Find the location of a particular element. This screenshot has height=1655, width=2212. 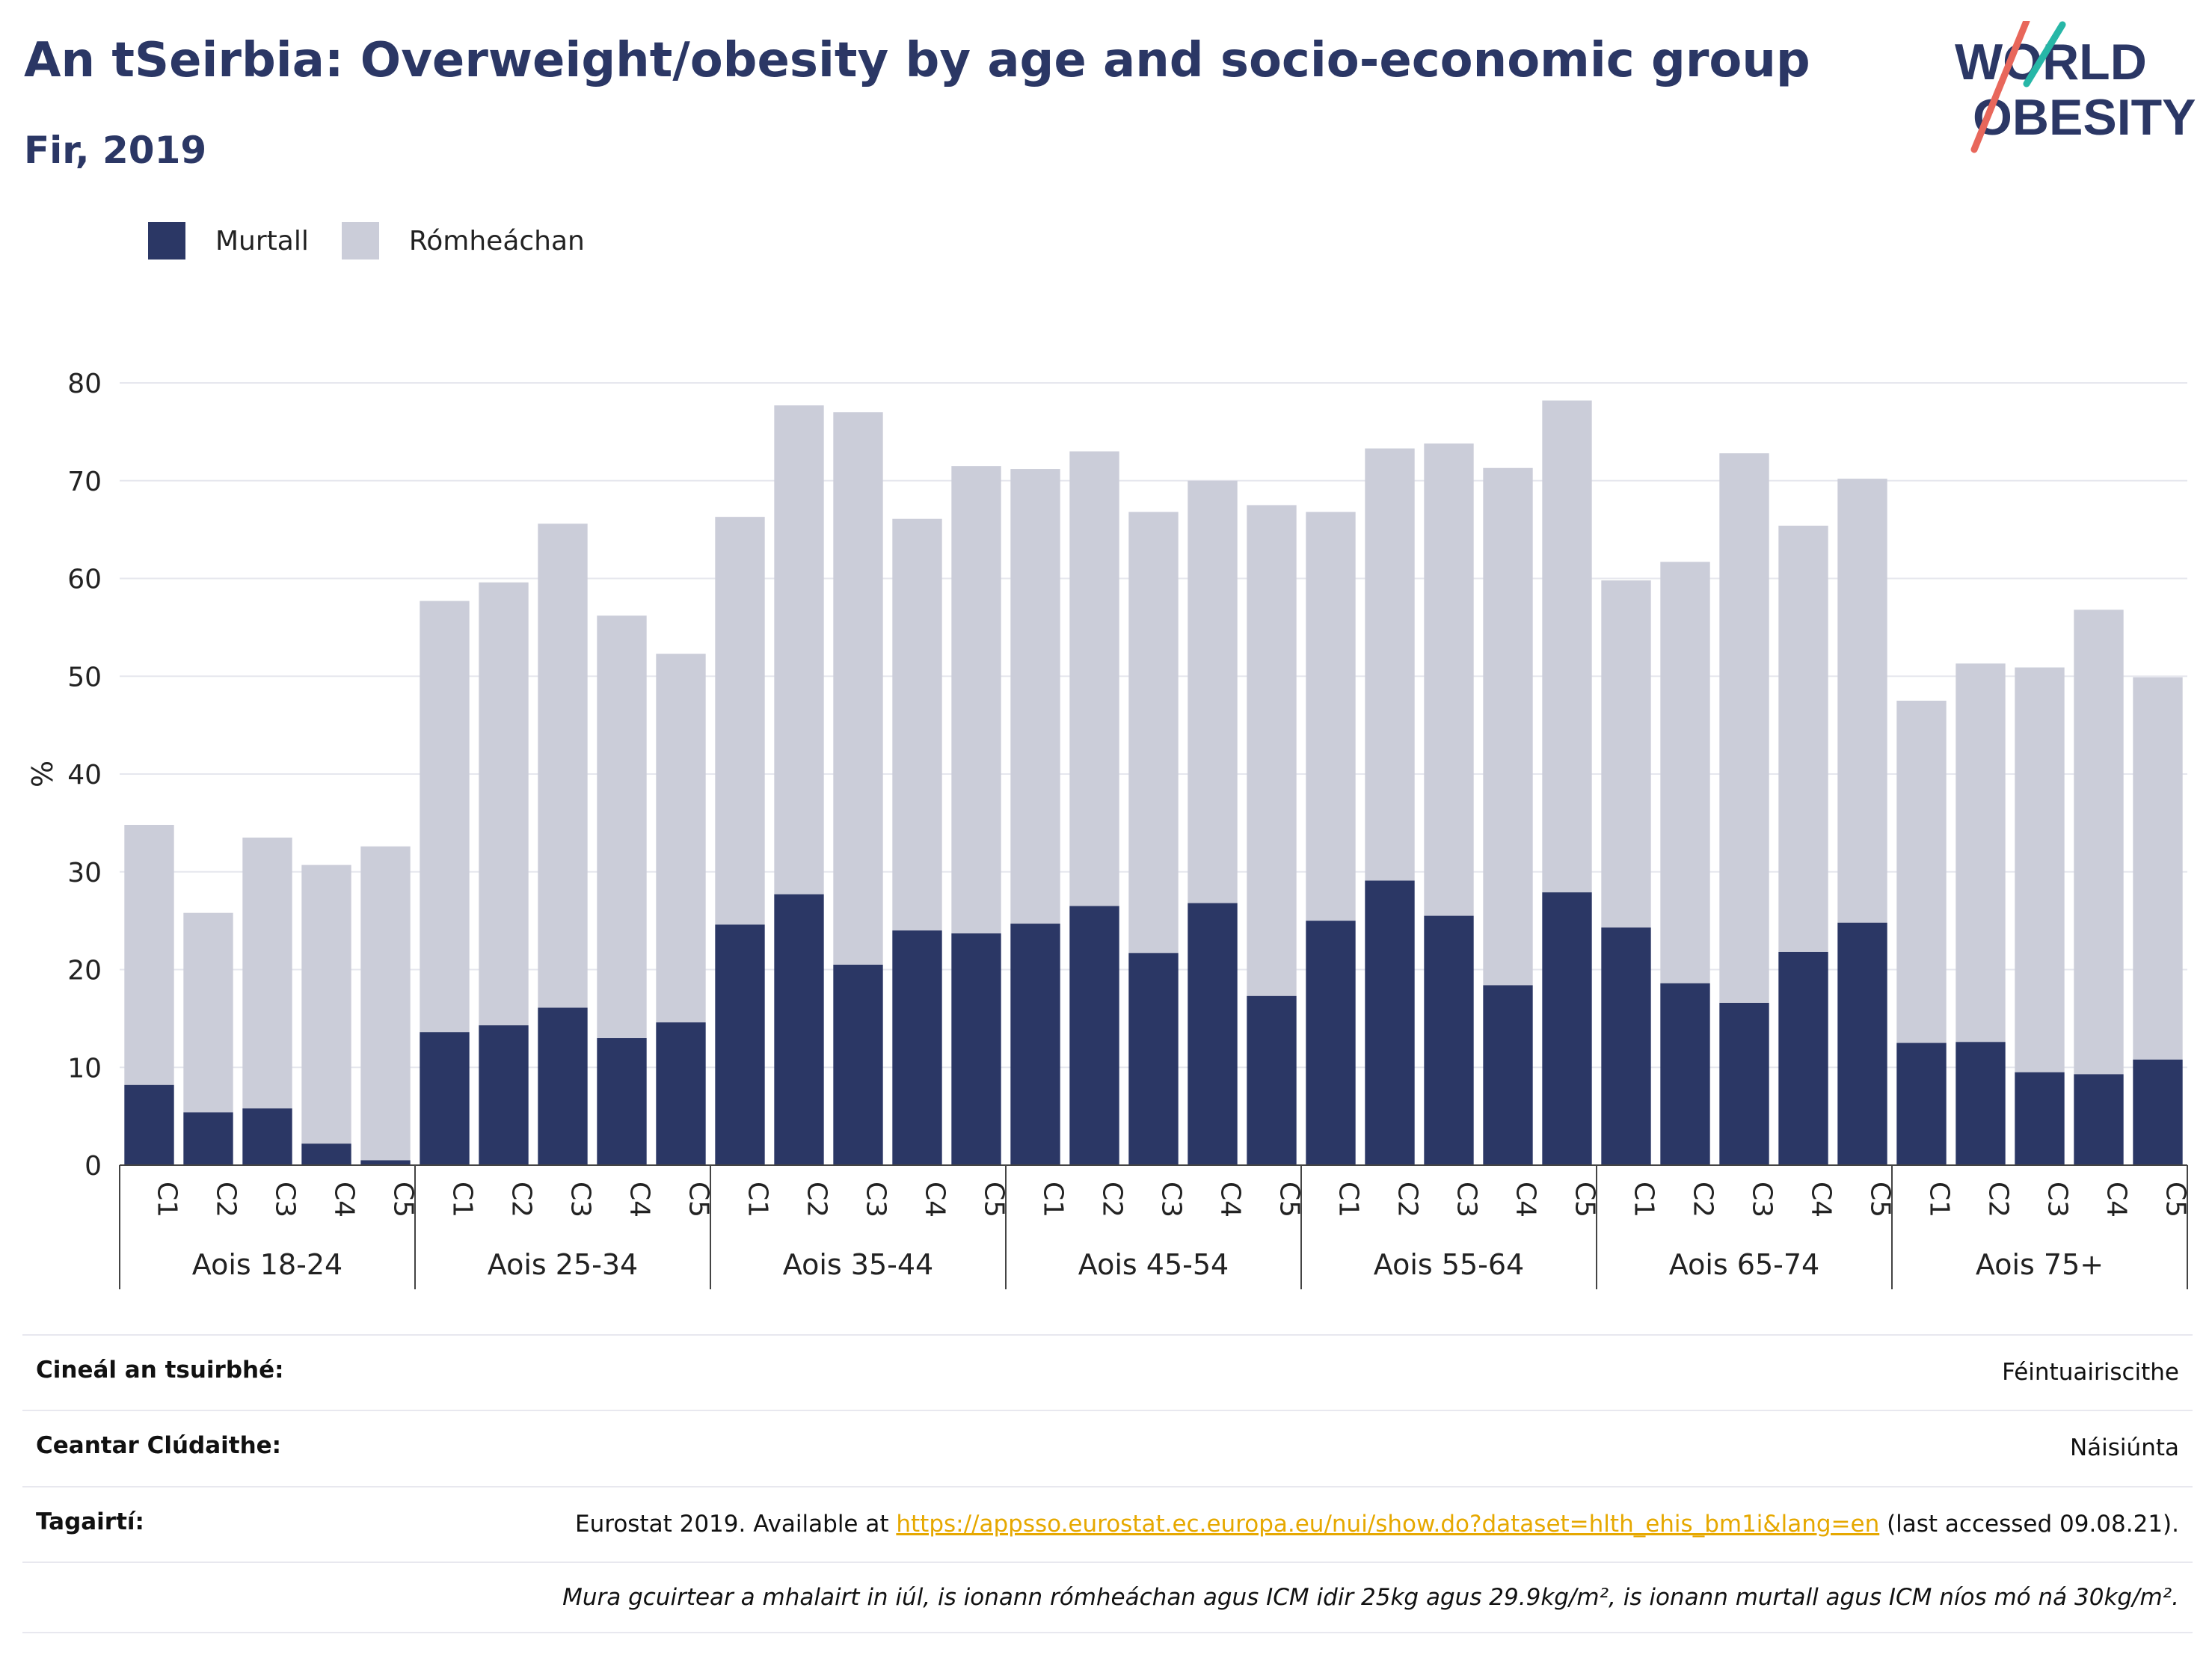

info-row-survey-type: Cineál an tsuirbhé: Féintuairiscithe is located at coordinates (1107, 1372).